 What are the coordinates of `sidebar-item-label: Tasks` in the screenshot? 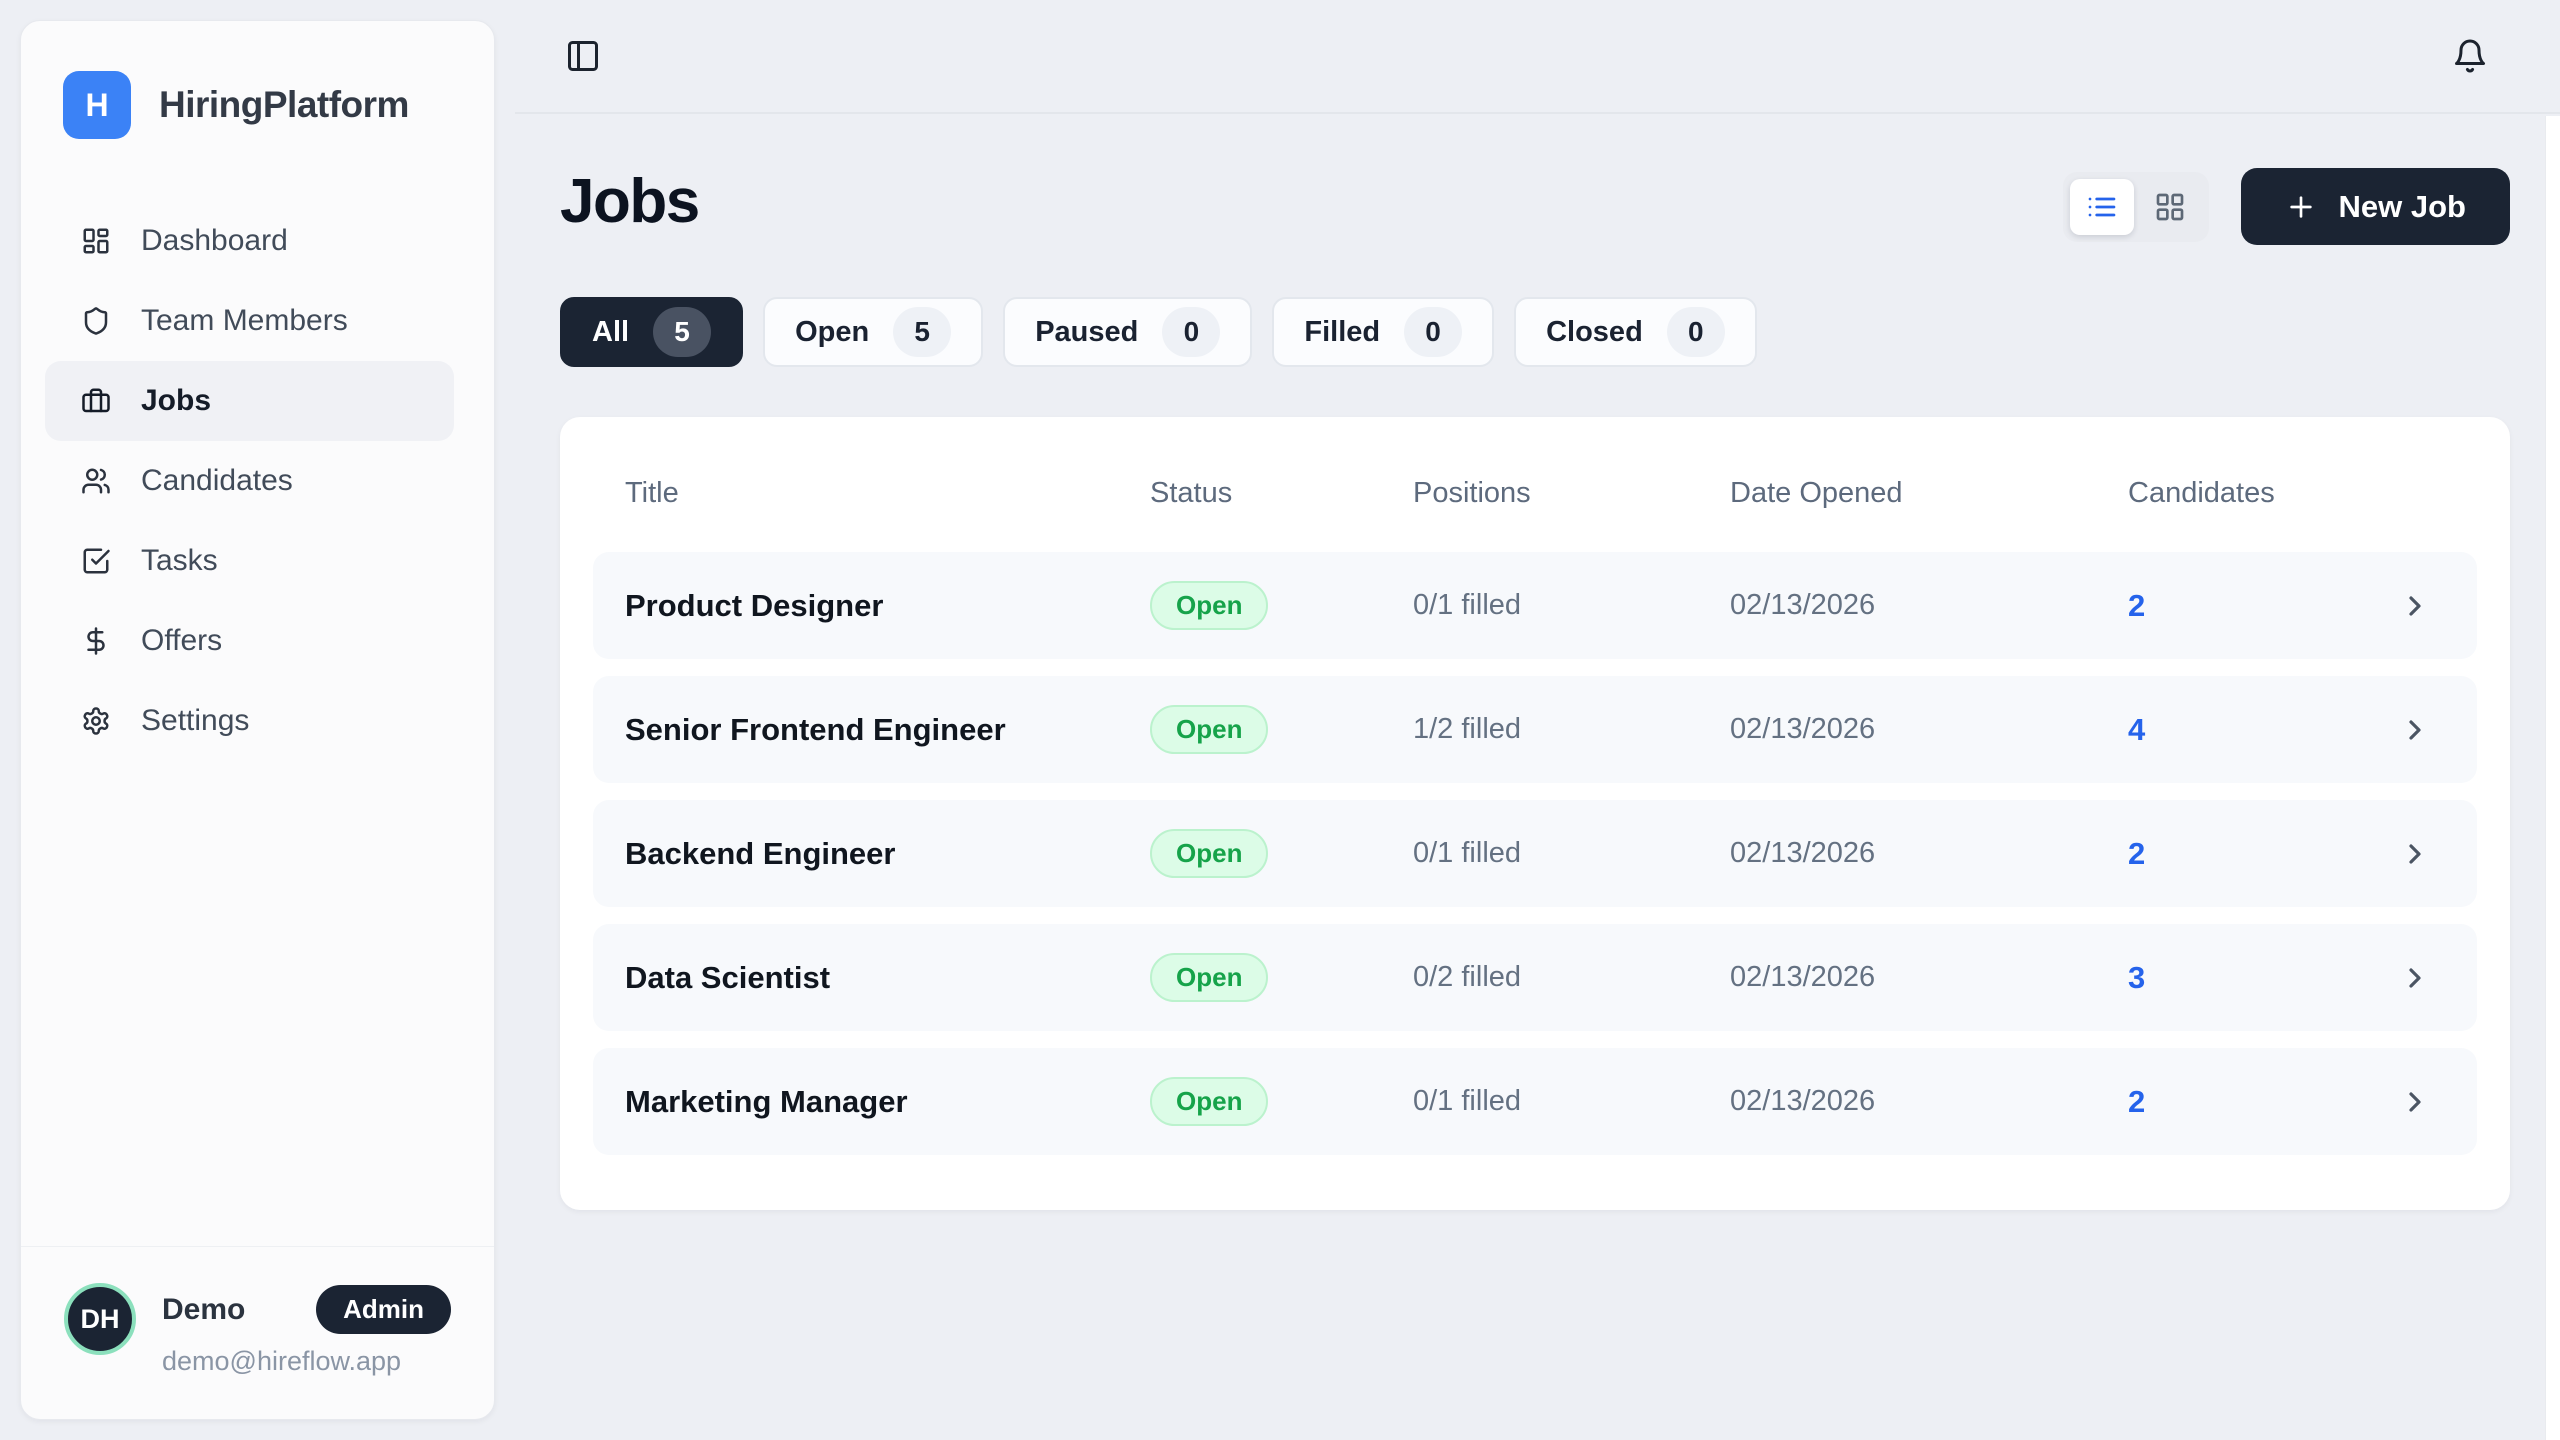 It's located at (179, 560).